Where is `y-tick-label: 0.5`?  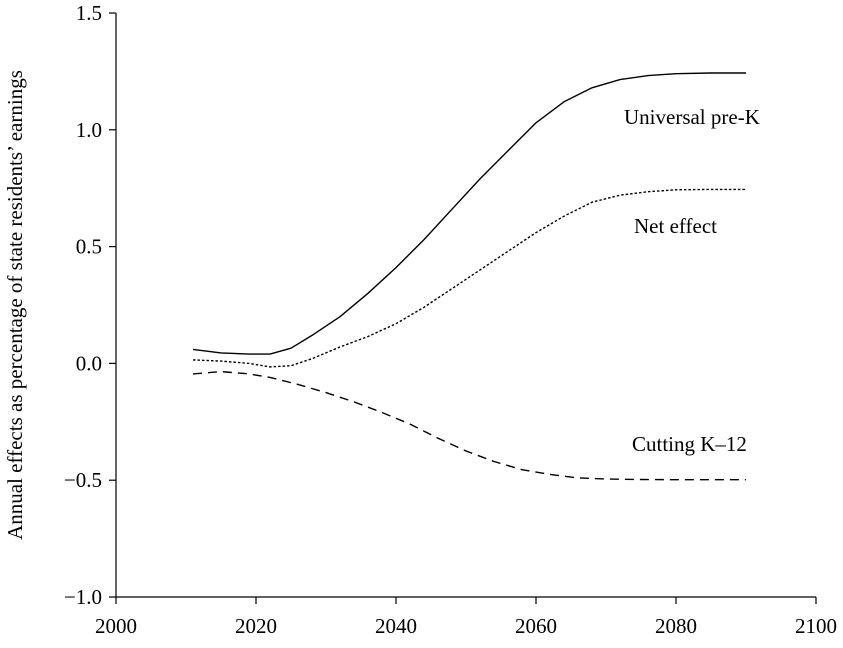
y-tick-label: 0.5 is located at coordinates (89, 247).